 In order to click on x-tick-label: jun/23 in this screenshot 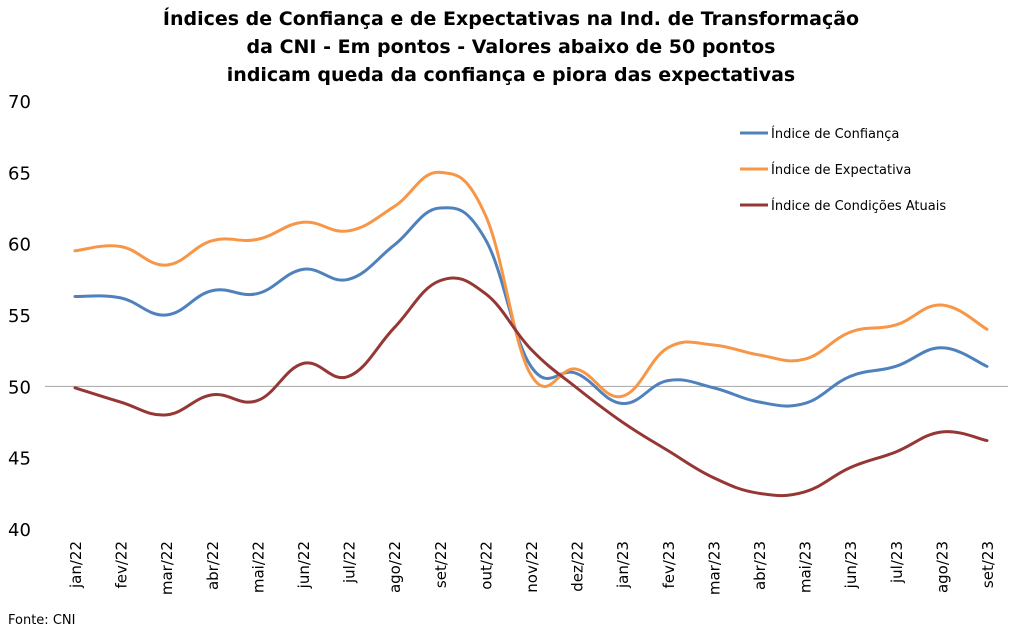, I will do `click(851, 565)`.